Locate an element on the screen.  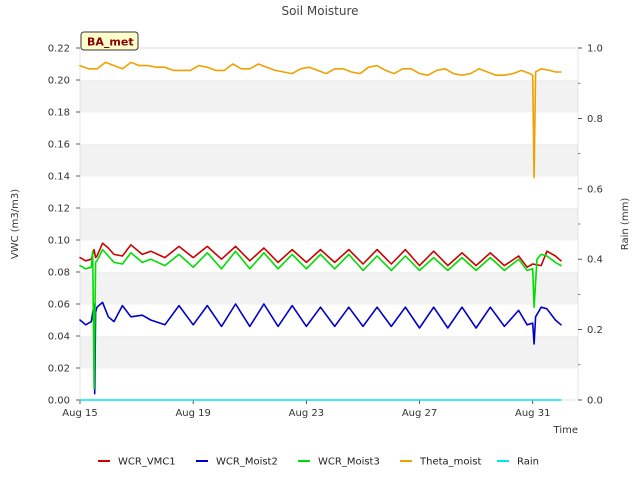
legend-label: WCR_Moist2 is located at coordinates (247, 462).